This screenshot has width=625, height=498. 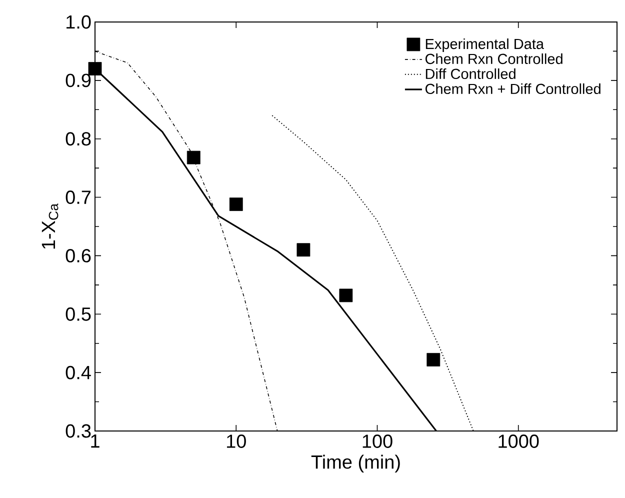 What do you see at coordinates (471, 74) in the screenshot?
I see `legend-label: Diff Controlled` at bounding box center [471, 74].